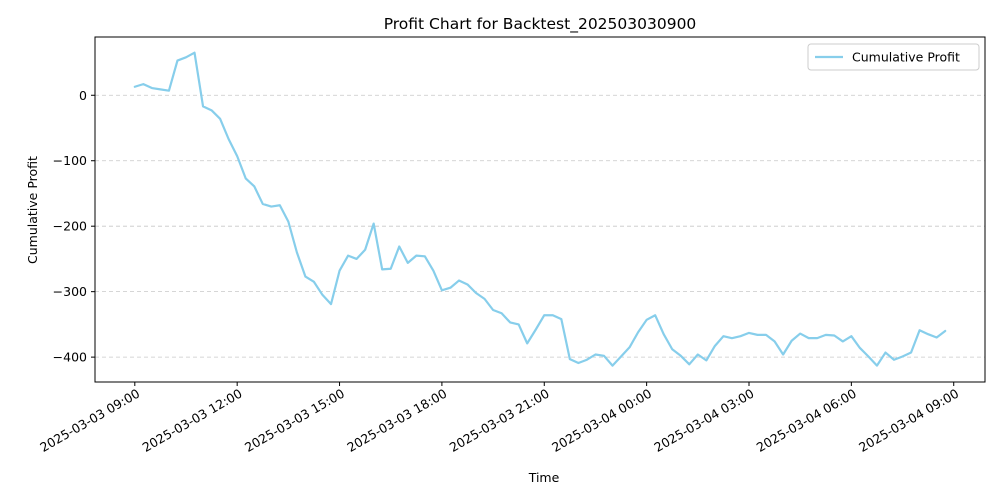 This screenshot has height=500, width=1000. What do you see at coordinates (70, 226) in the screenshot?
I see `y-tick-label: −200` at bounding box center [70, 226].